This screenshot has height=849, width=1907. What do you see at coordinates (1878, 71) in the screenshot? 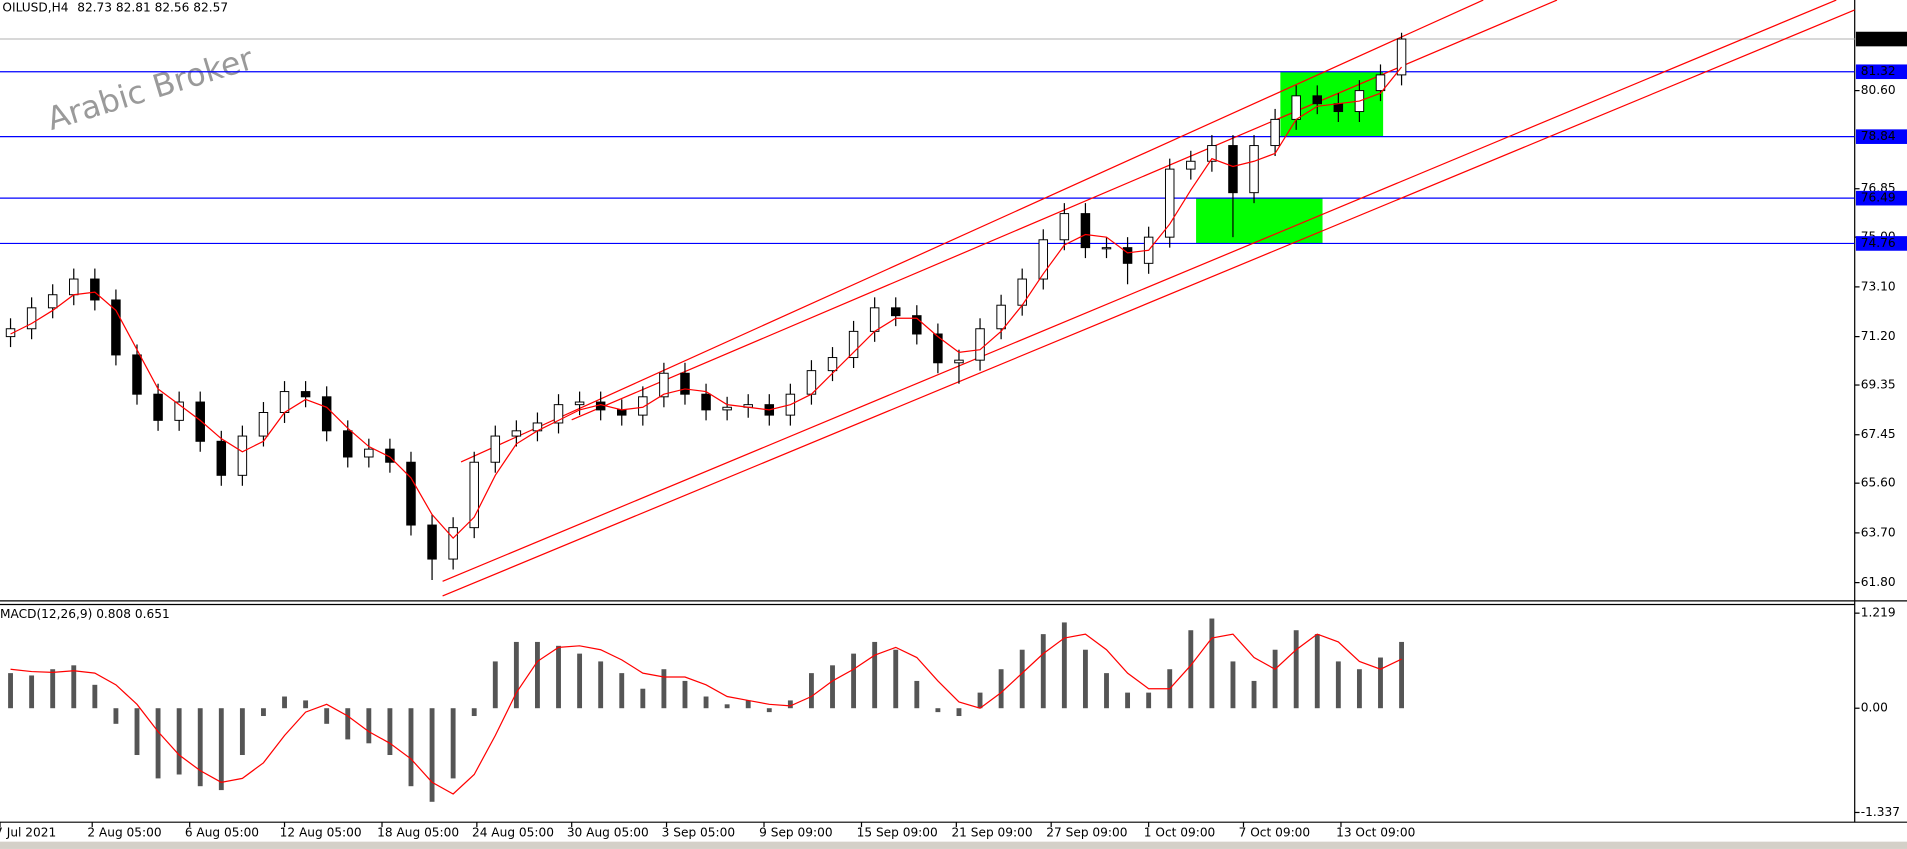
I see `level-label: 81.32` at bounding box center [1878, 71].